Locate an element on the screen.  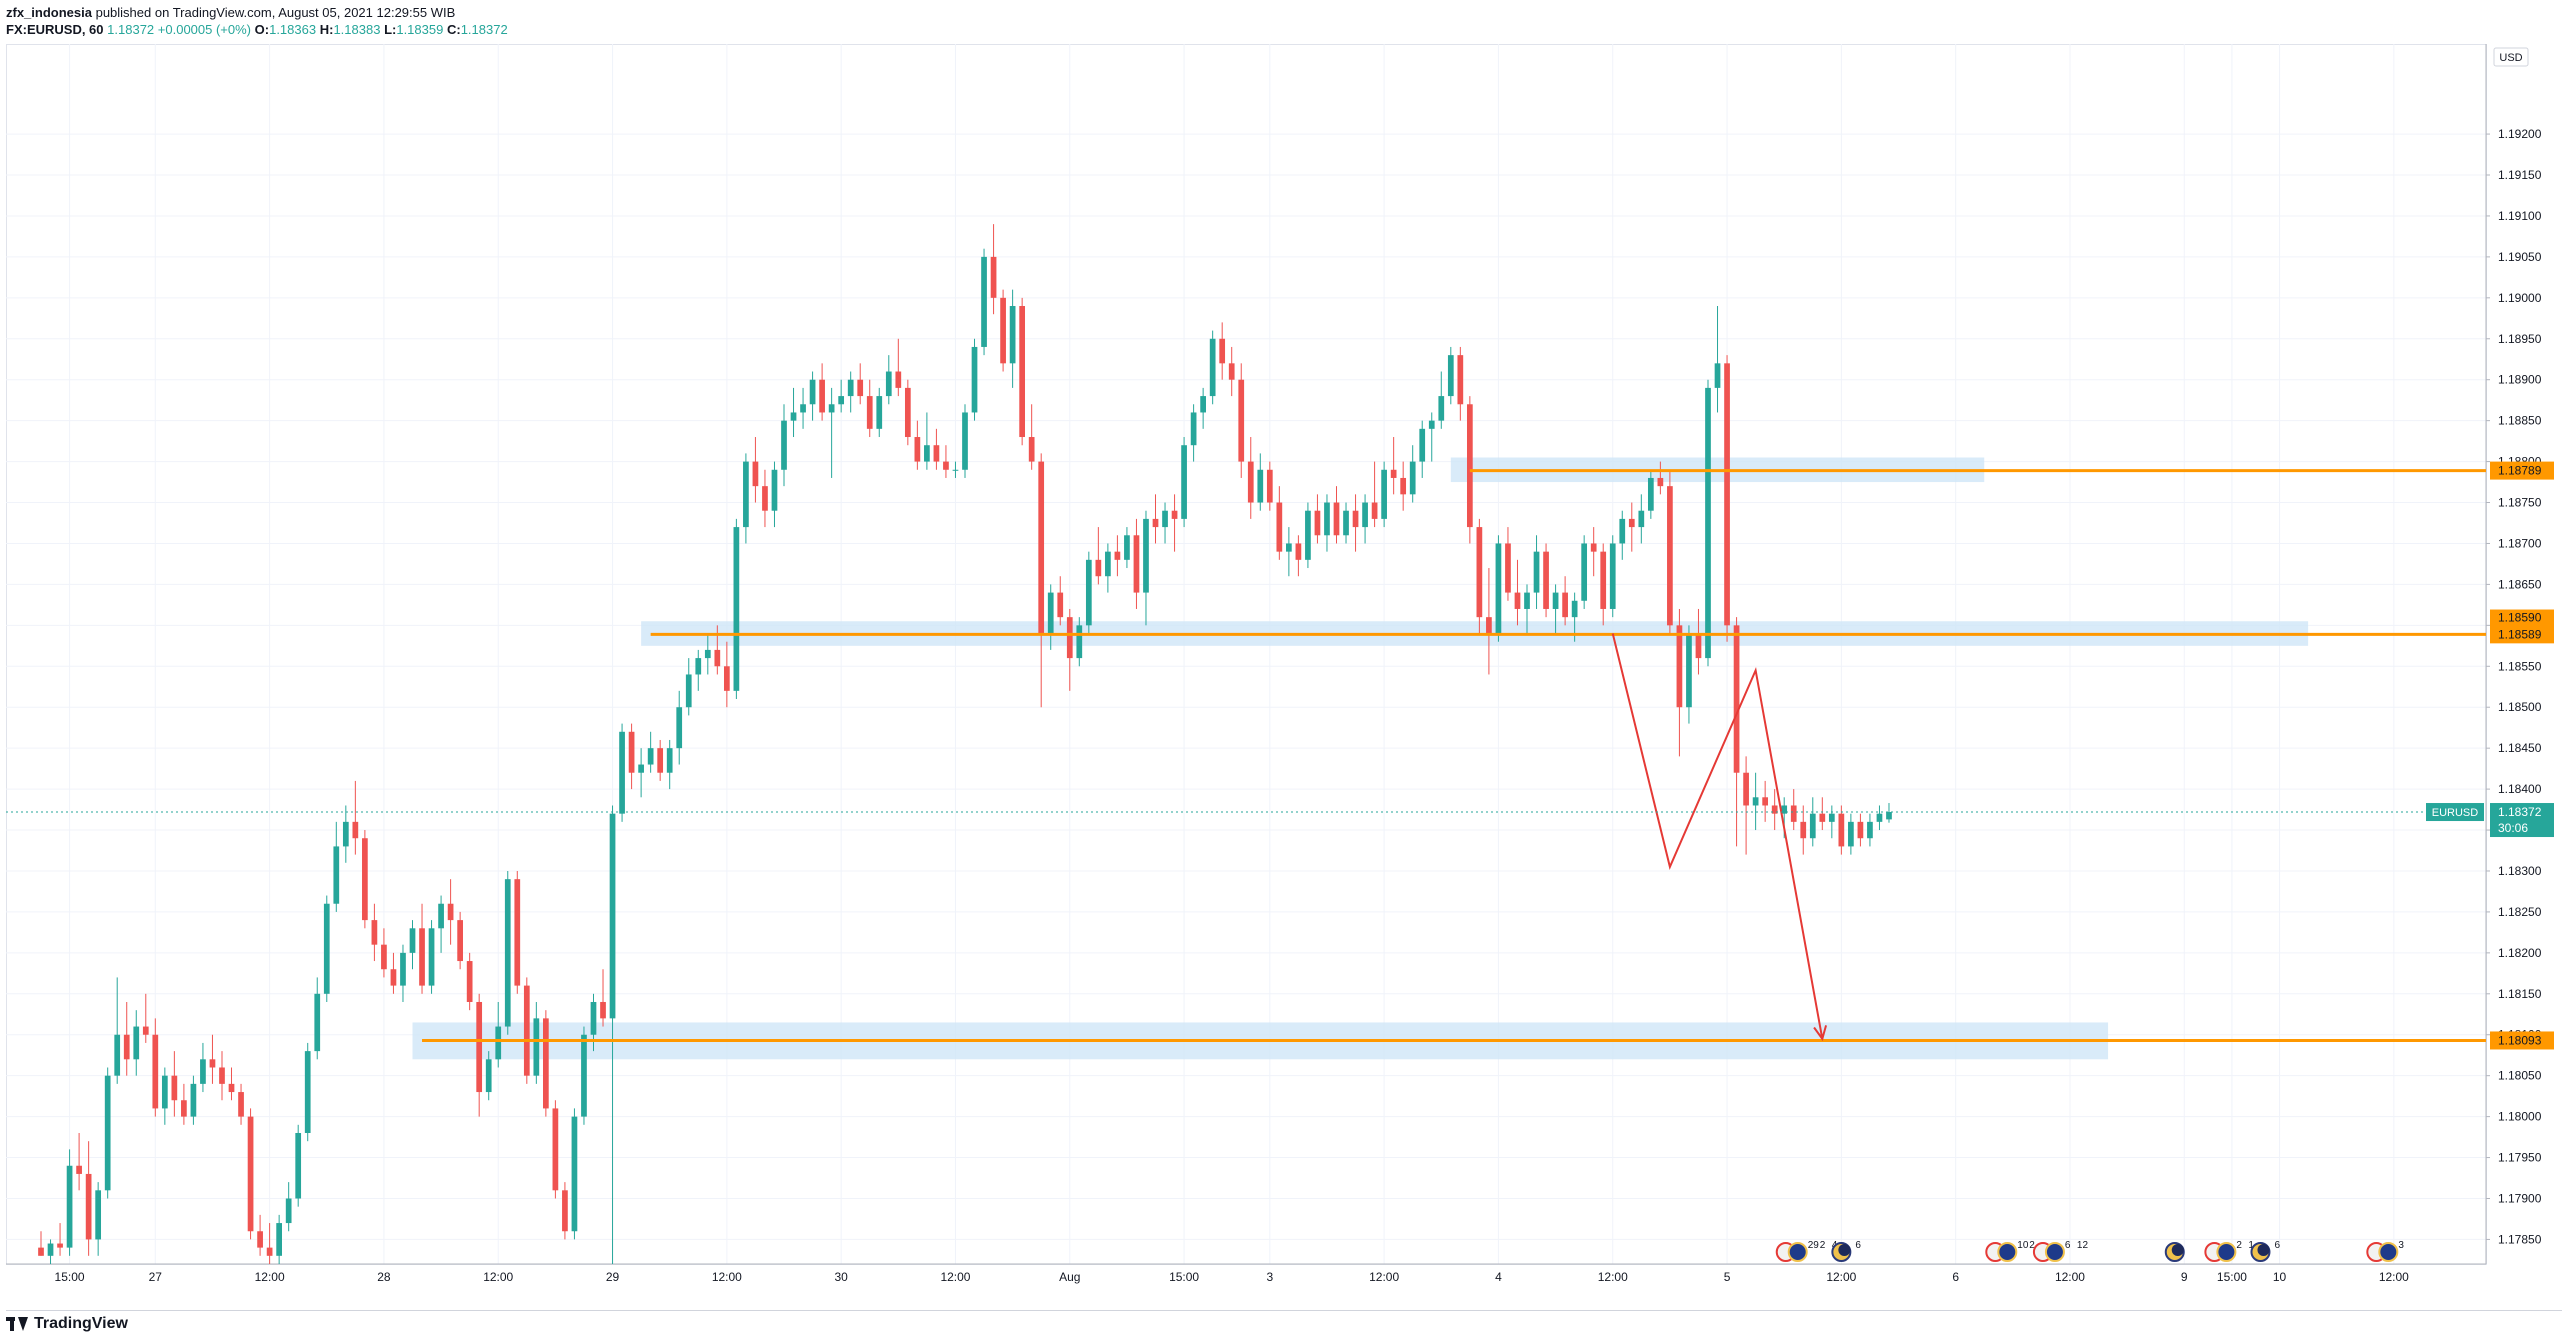
publisher-name: zfx_indonesia is located at coordinates (49, 12).